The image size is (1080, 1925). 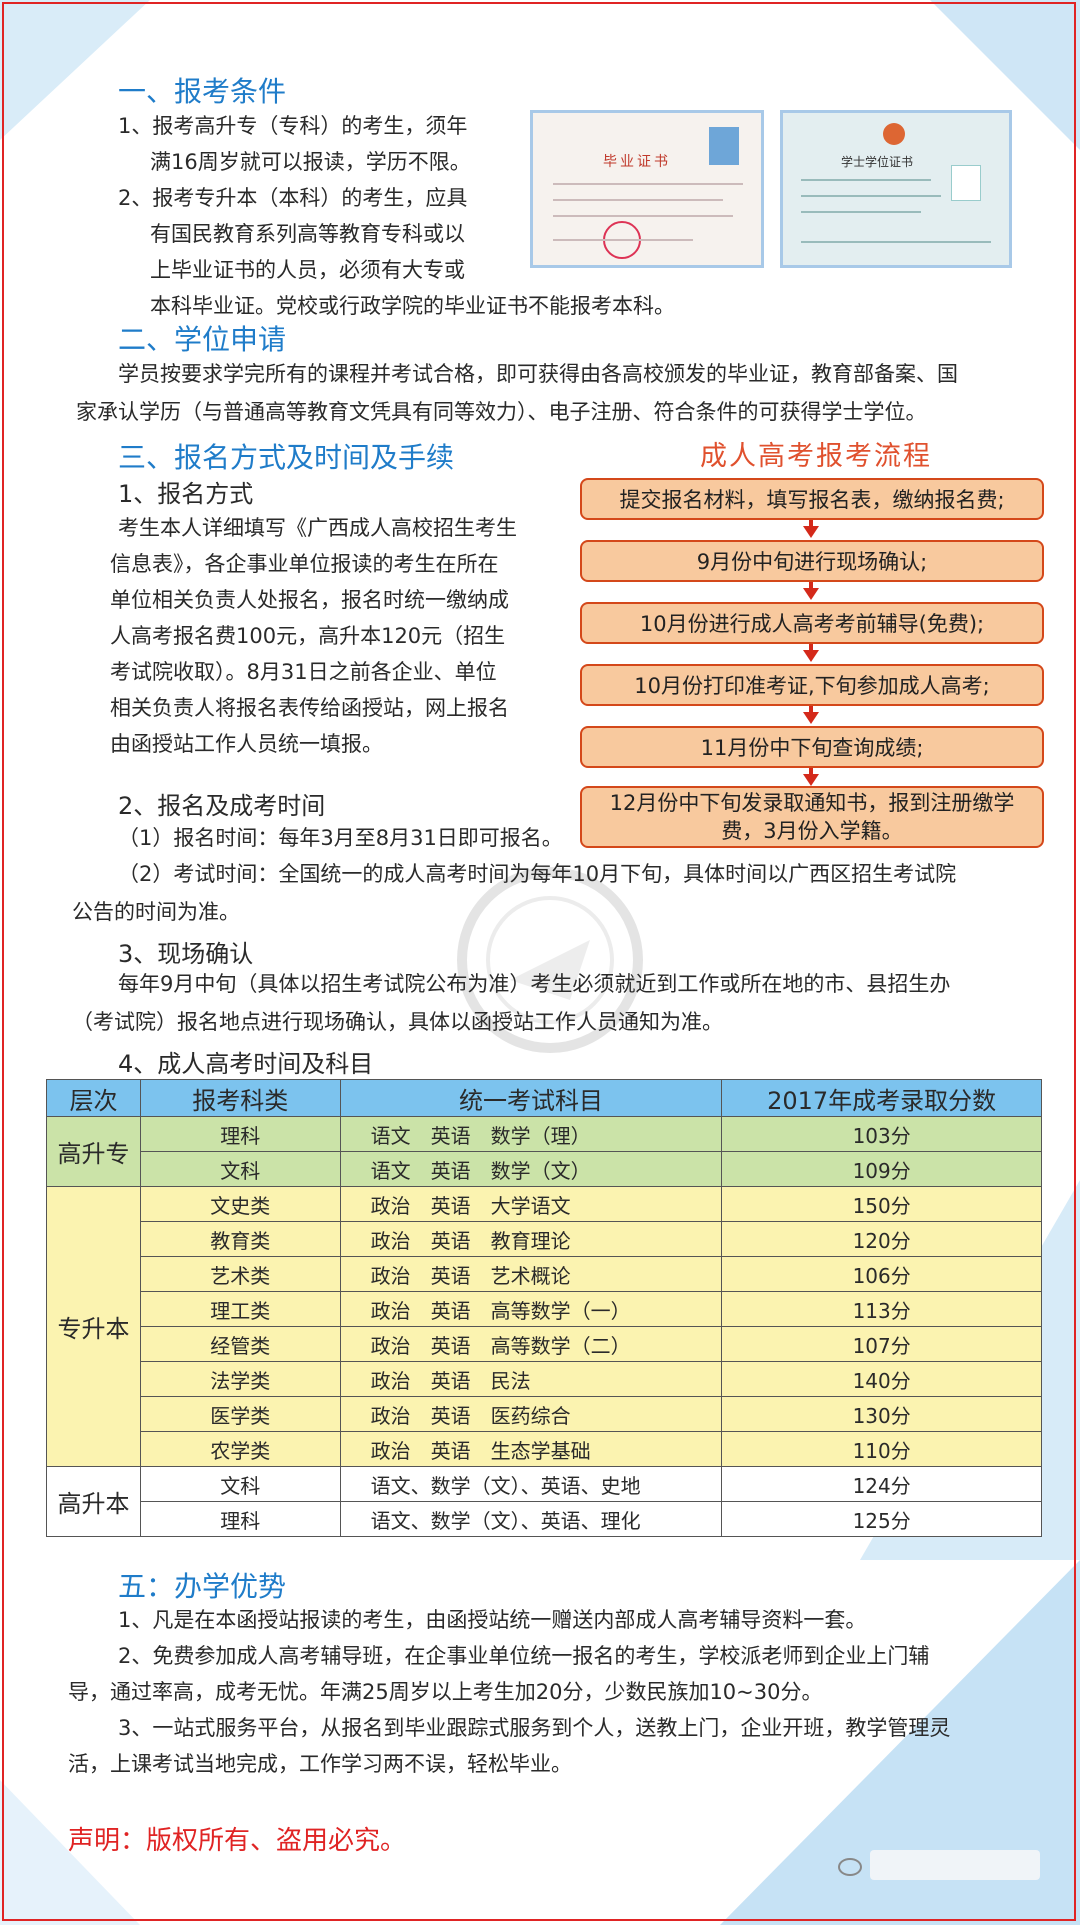 I want to click on table-row: 高升本 文科 语文、数学（文）、英语、史地 124分, so click(x=544, y=1501).